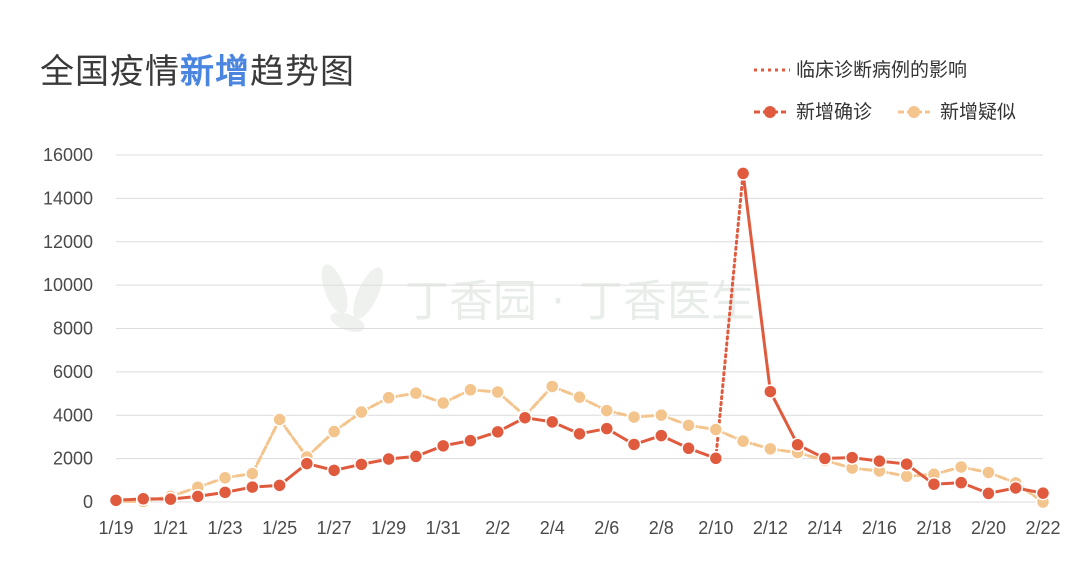 Image resolution: width=1080 pixels, height=580 pixels. What do you see at coordinates (497, 528) in the screenshot?
I see `x-tick-label: 2/2` at bounding box center [497, 528].